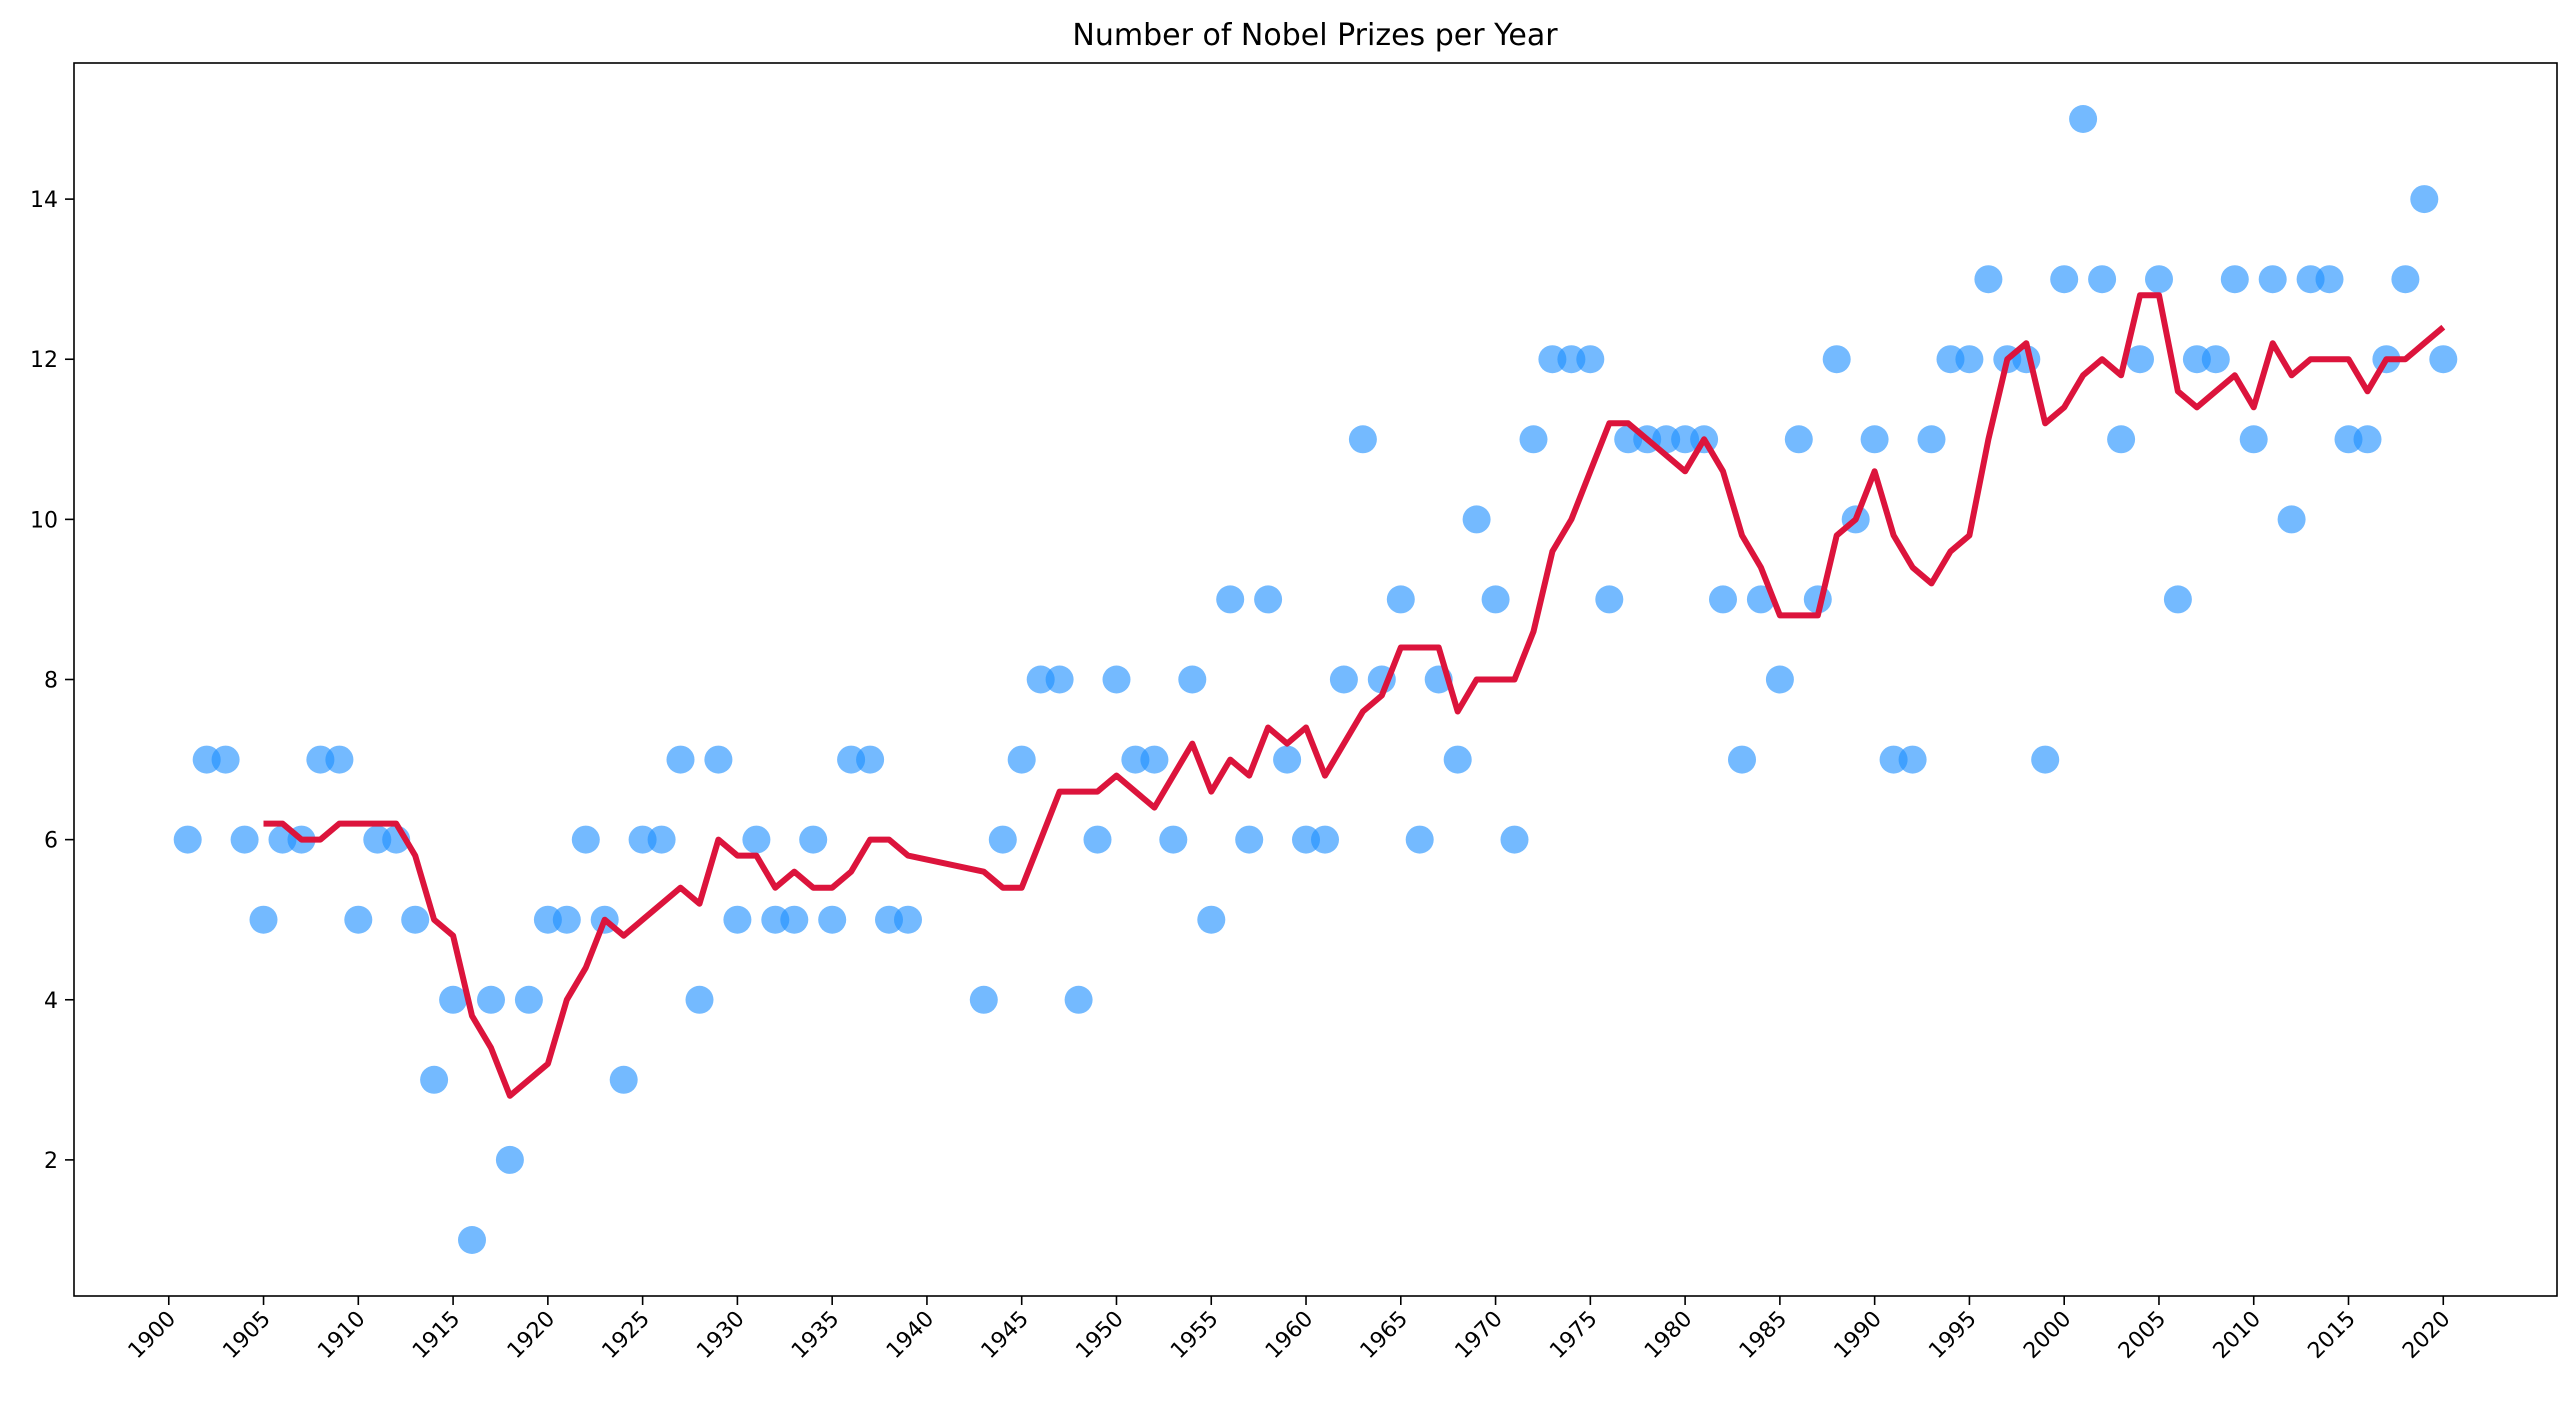  What do you see at coordinates (44, 520) in the screenshot?
I see `y-tick-label: 10` at bounding box center [44, 520].